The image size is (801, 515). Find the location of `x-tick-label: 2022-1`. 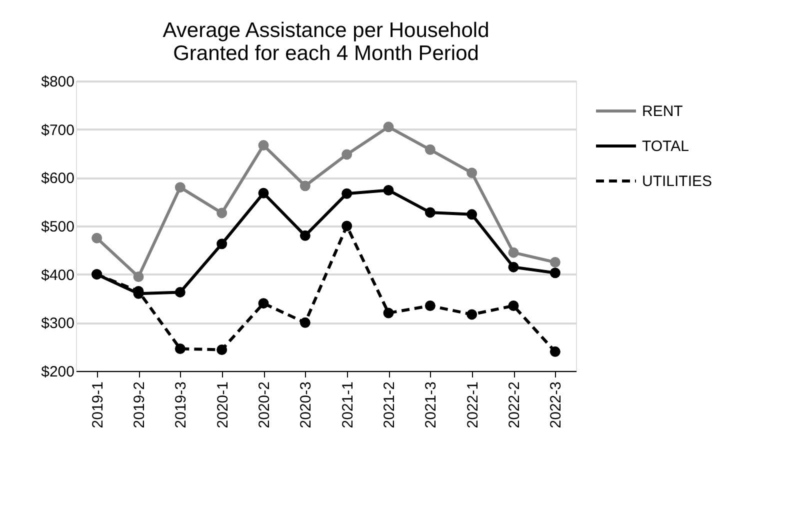

x-tick-label: 2022-1 is located at coordinates (473, 405).